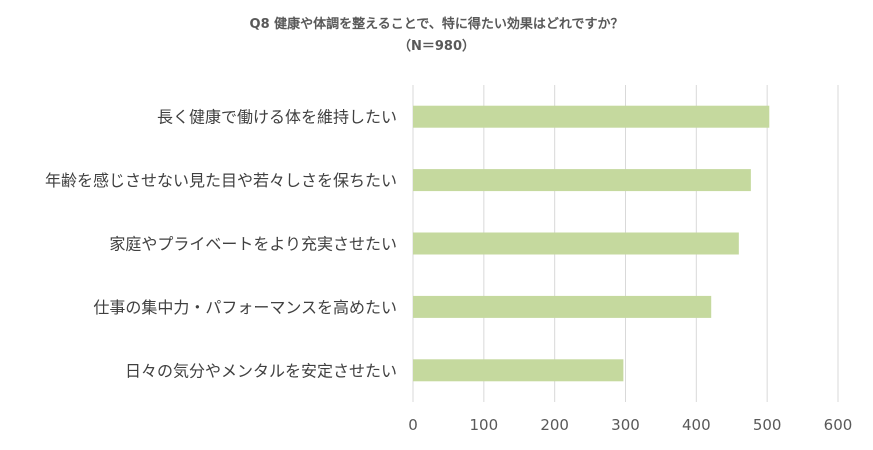 The width and height of the screenshot is (873, 450). I want to click on x-tick-label-200: 200, so click(554, 425).